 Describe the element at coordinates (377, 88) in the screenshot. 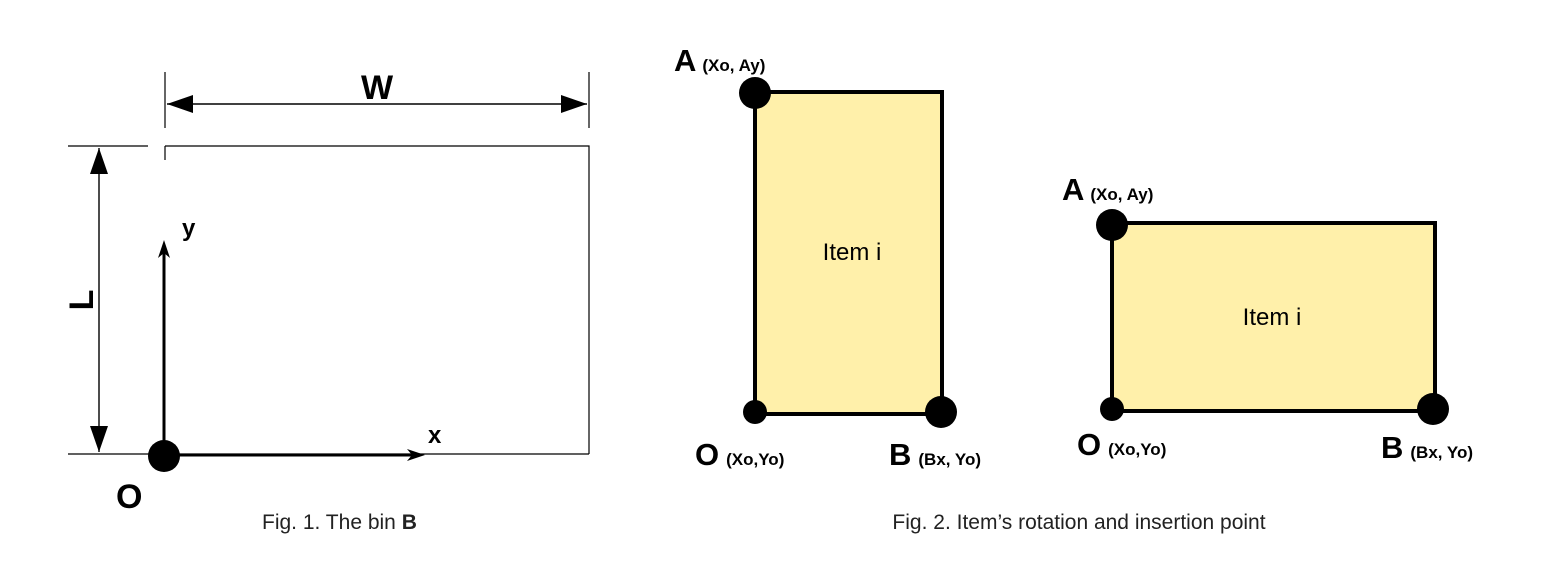

I see `width-label: W` at that location.